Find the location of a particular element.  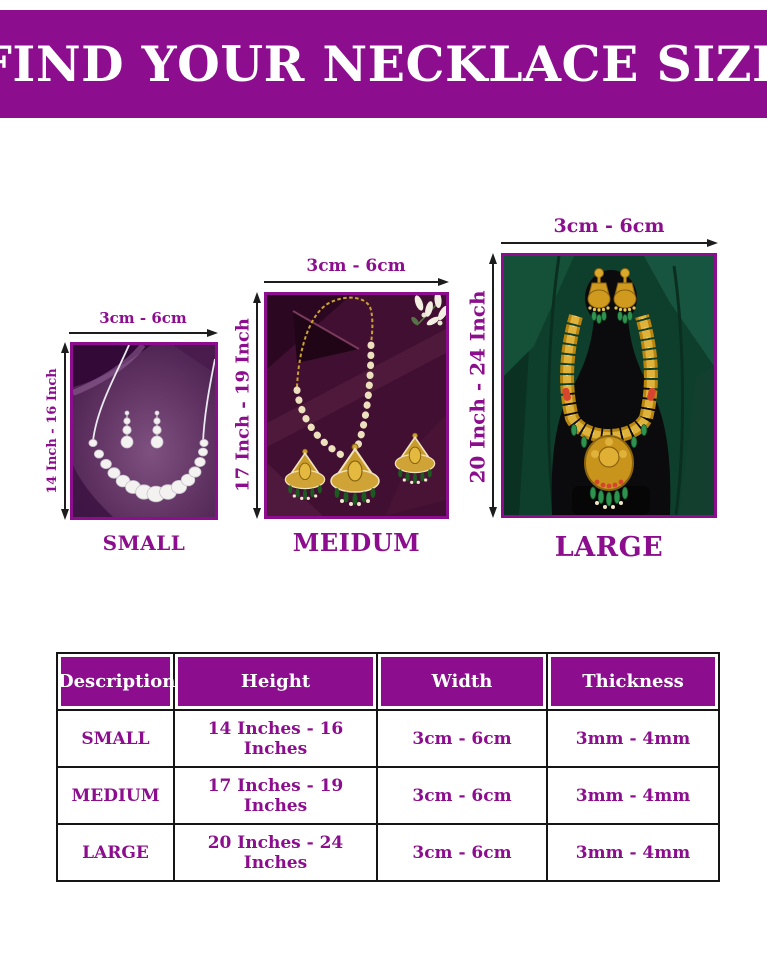

page-title: FIND YOUR NECKLACE SIZE is located at coordinates (383, 64).